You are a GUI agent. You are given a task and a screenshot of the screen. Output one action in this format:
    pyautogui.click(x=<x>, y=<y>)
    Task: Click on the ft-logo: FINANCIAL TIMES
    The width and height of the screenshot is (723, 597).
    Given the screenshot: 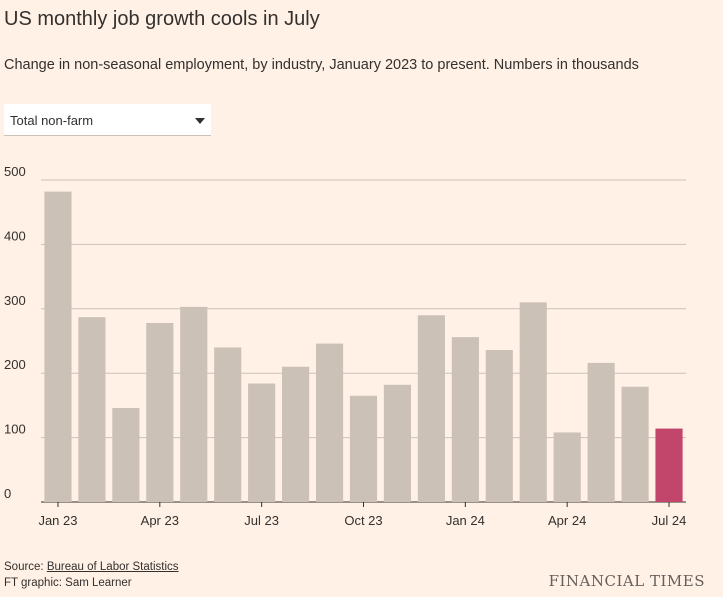 What is the action you would take?
    pyautogui.click(x=626, y=581)
    